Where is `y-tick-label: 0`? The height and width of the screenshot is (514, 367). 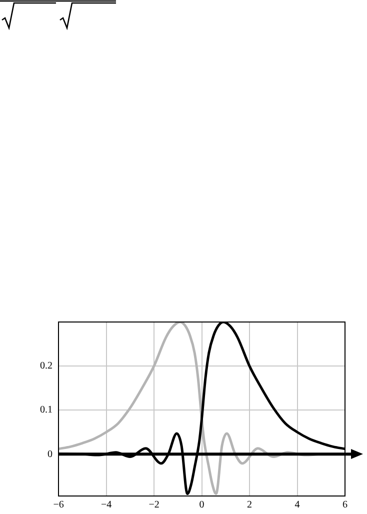
y-tick-label: 0 is located at coordinates (50, 454).